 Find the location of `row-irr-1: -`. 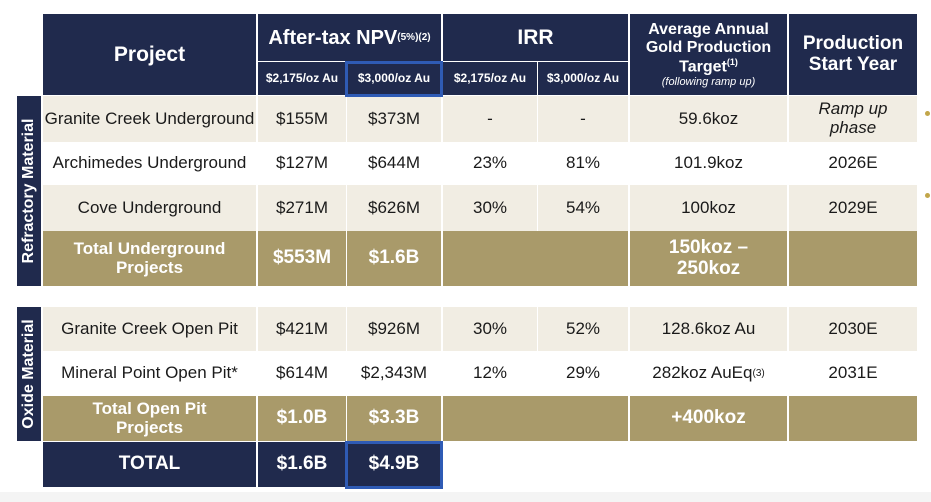

row-irr-1: - is located at coordinates (490, 119).